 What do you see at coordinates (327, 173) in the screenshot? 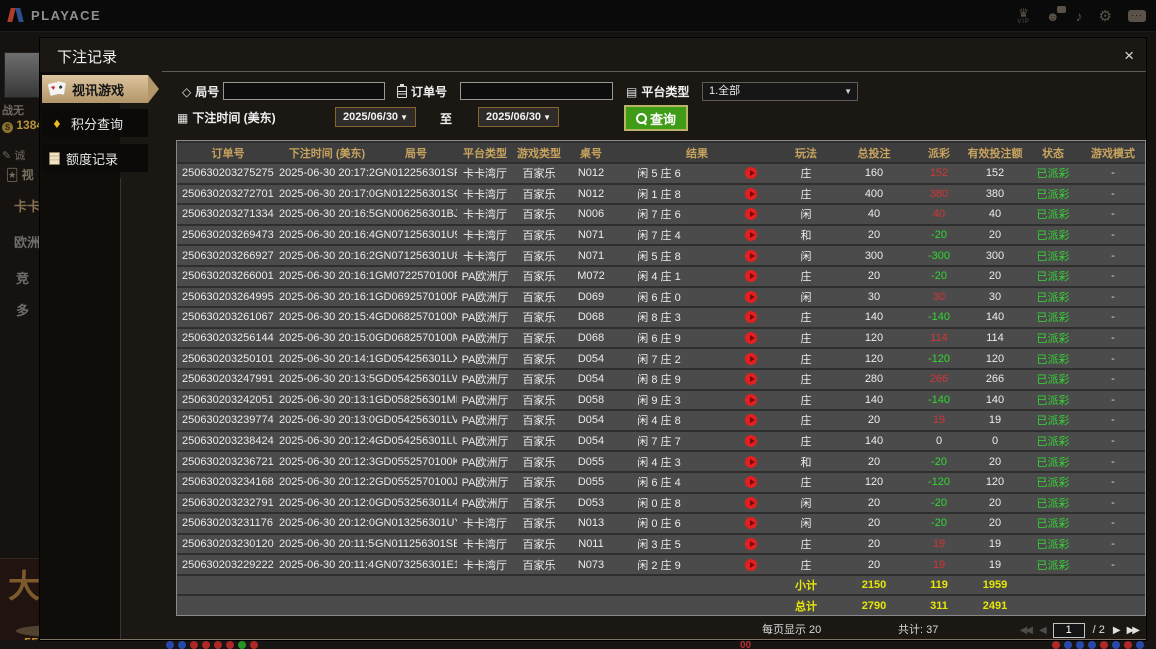
I see `table-cell: 2025-06-30 20:17:27` at bounding box center [327, 173].